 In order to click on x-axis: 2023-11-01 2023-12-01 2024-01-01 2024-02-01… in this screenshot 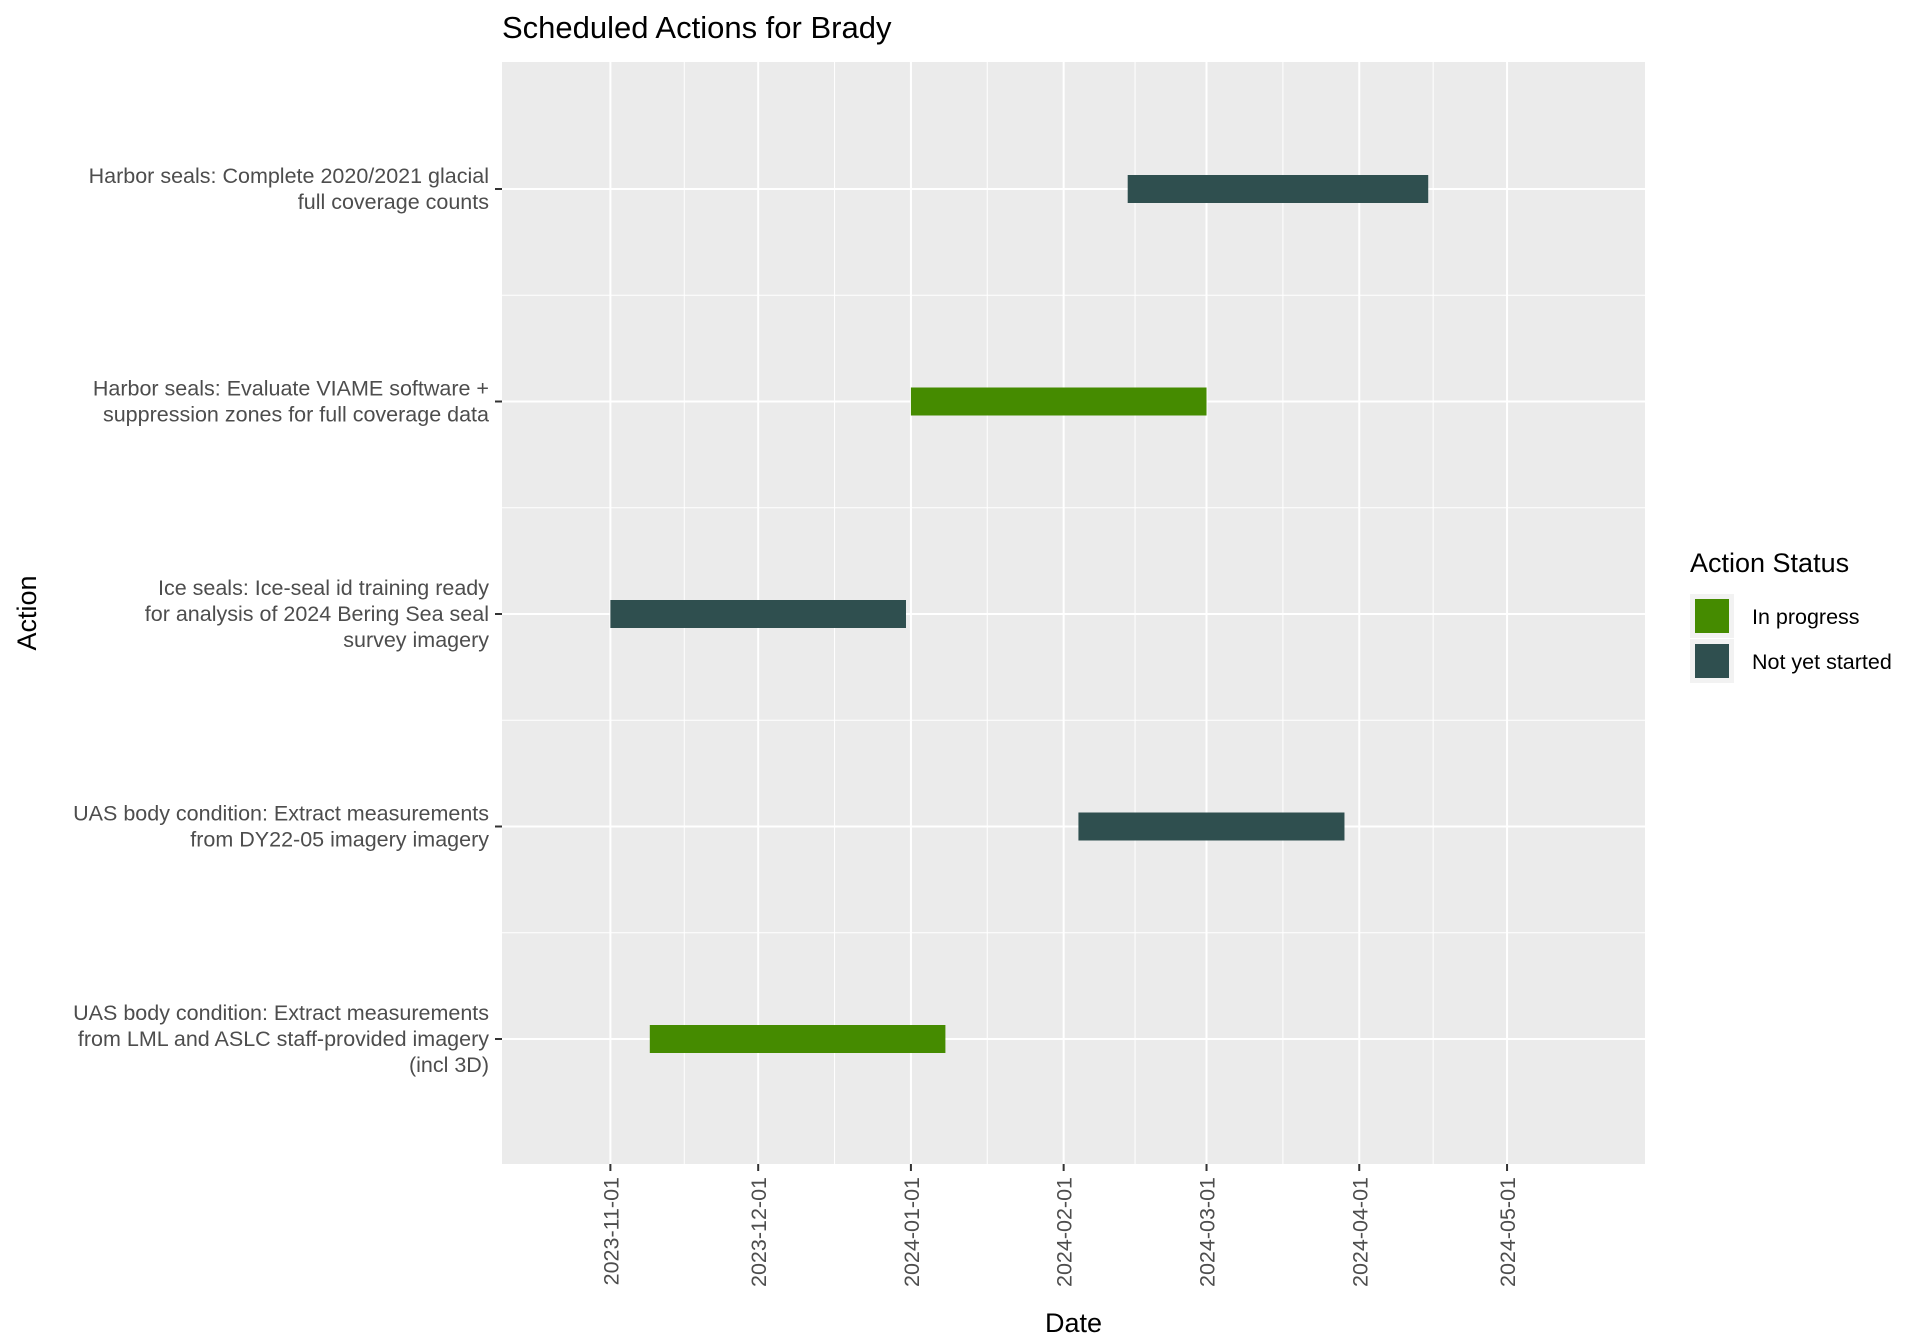, I will do `click(1059, 1225)`.